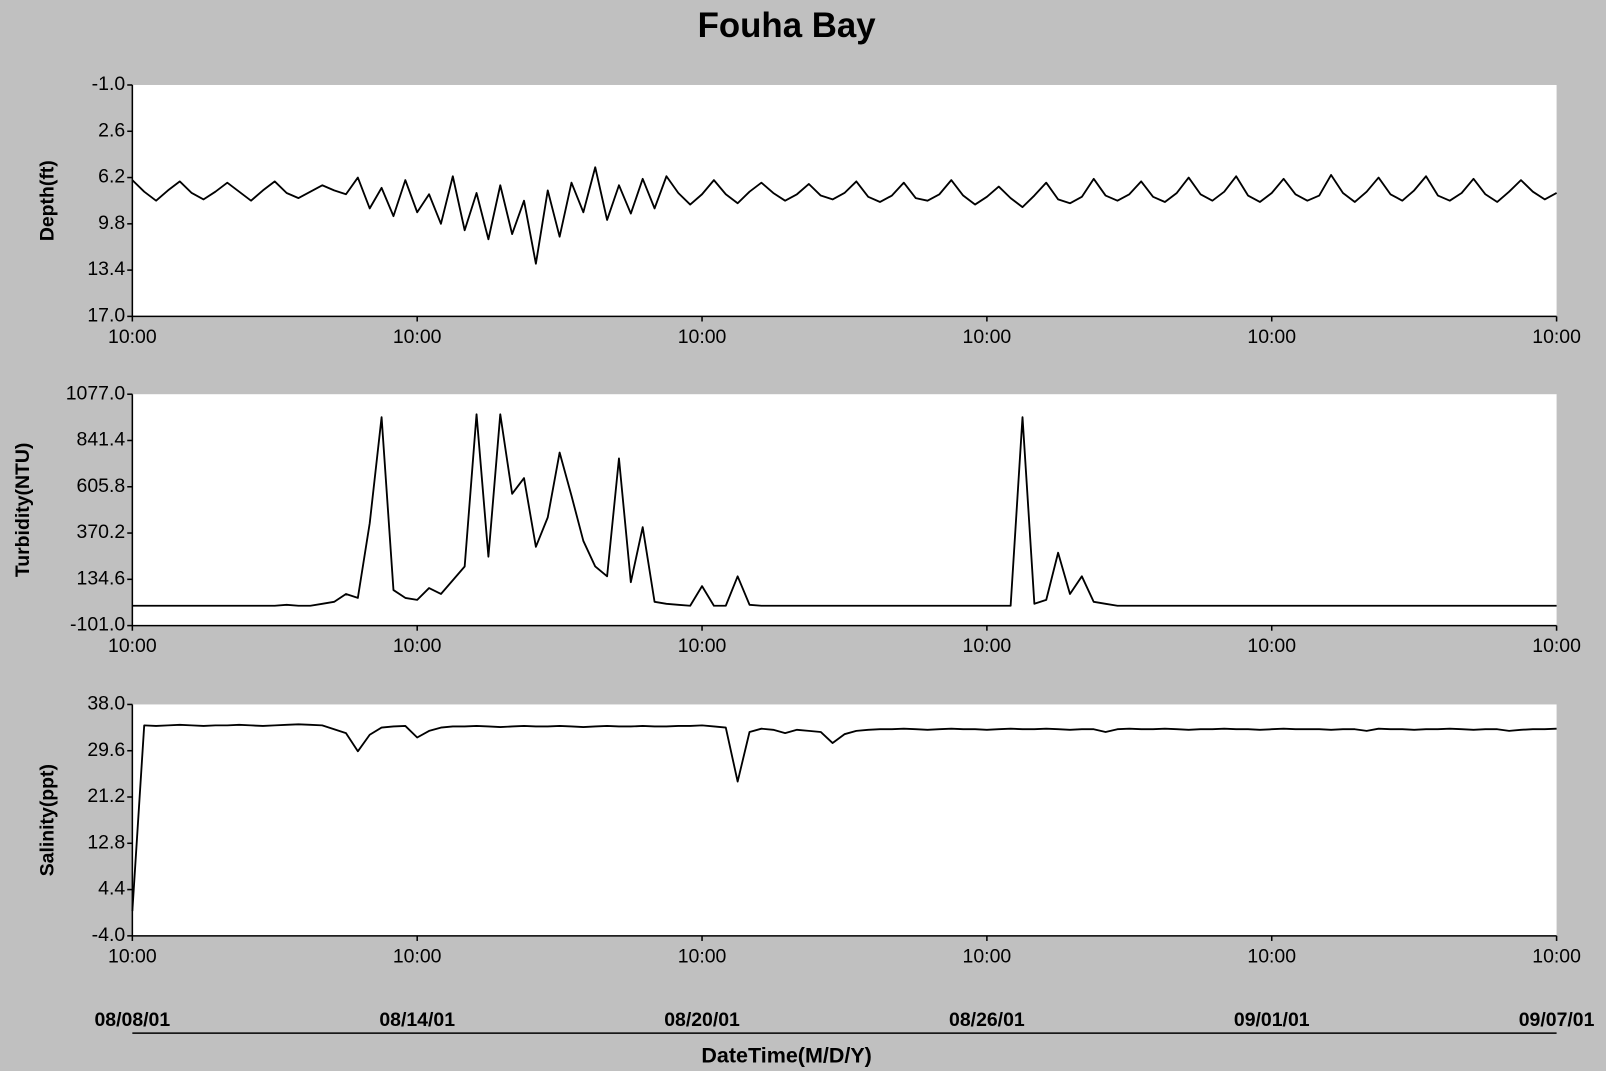  What do you see at coordinates (96, 393) in the screenshot?
I see `y-tick-label: 1077.0` at bounding box center [96, 393].